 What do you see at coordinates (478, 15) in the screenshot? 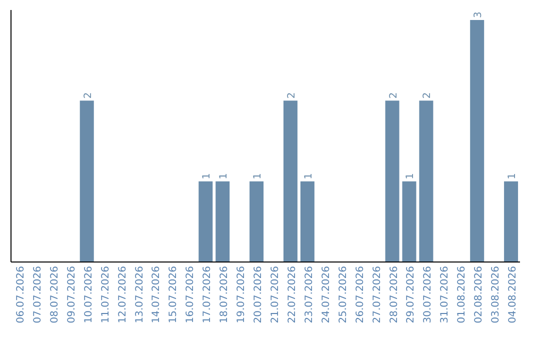
I see `data-label: 3` at bounding box center [478, 15].